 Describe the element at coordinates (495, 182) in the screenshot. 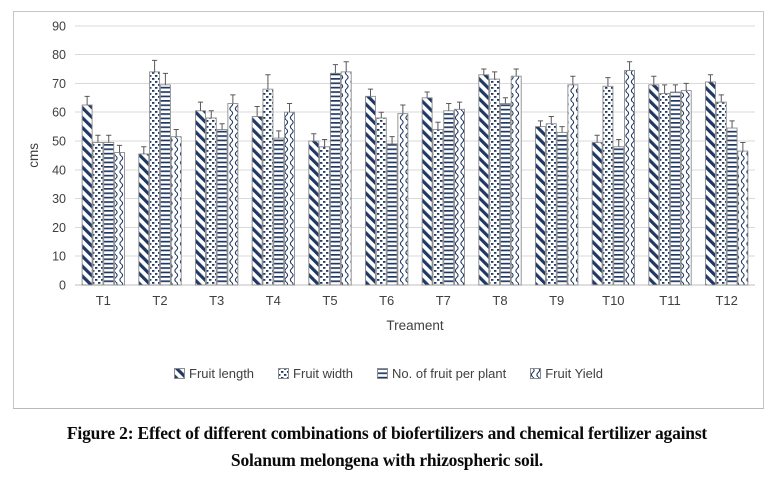

I see `bar-T8-dotted` at that location.